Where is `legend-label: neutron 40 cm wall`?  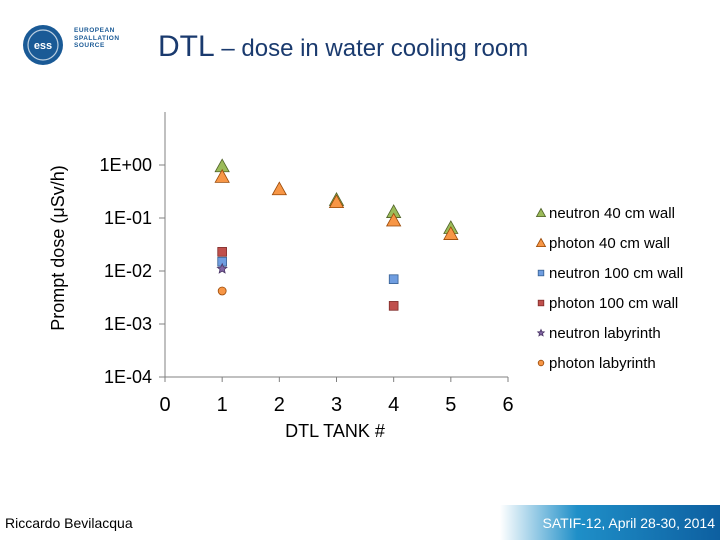
legend-label: neutron 40 cm wall is located at coordinates (612, 213).